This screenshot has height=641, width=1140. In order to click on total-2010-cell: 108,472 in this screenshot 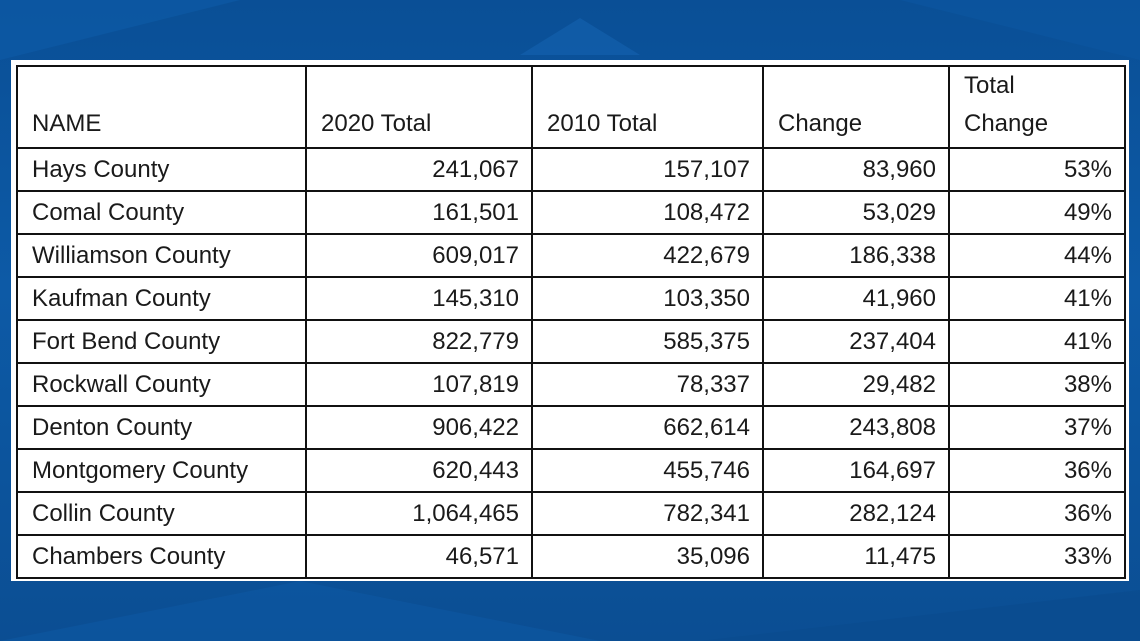, I will do `click(647, 212)`.